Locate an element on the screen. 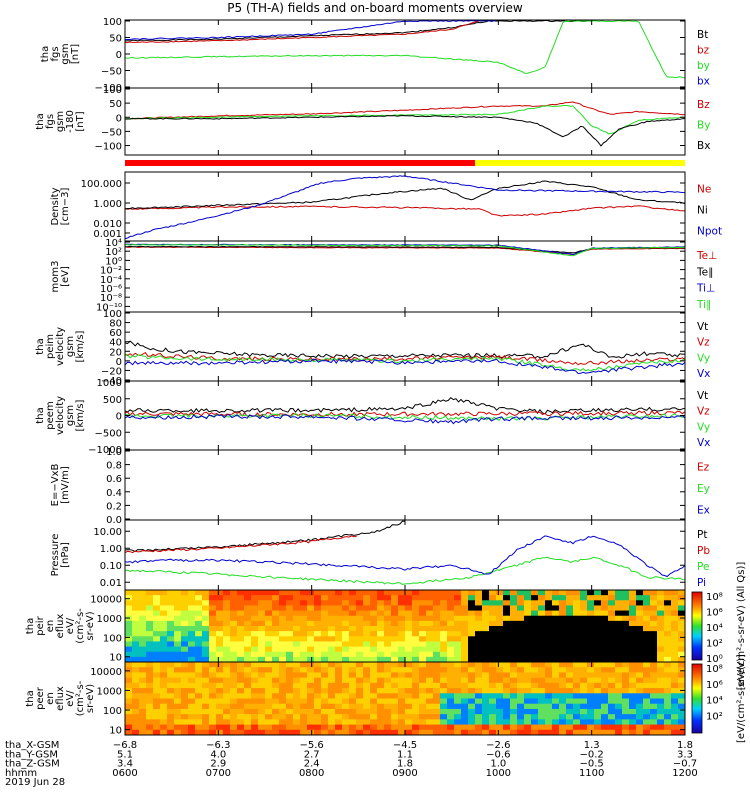  ytick-label: 10000 is located at coordinates (106, 672).